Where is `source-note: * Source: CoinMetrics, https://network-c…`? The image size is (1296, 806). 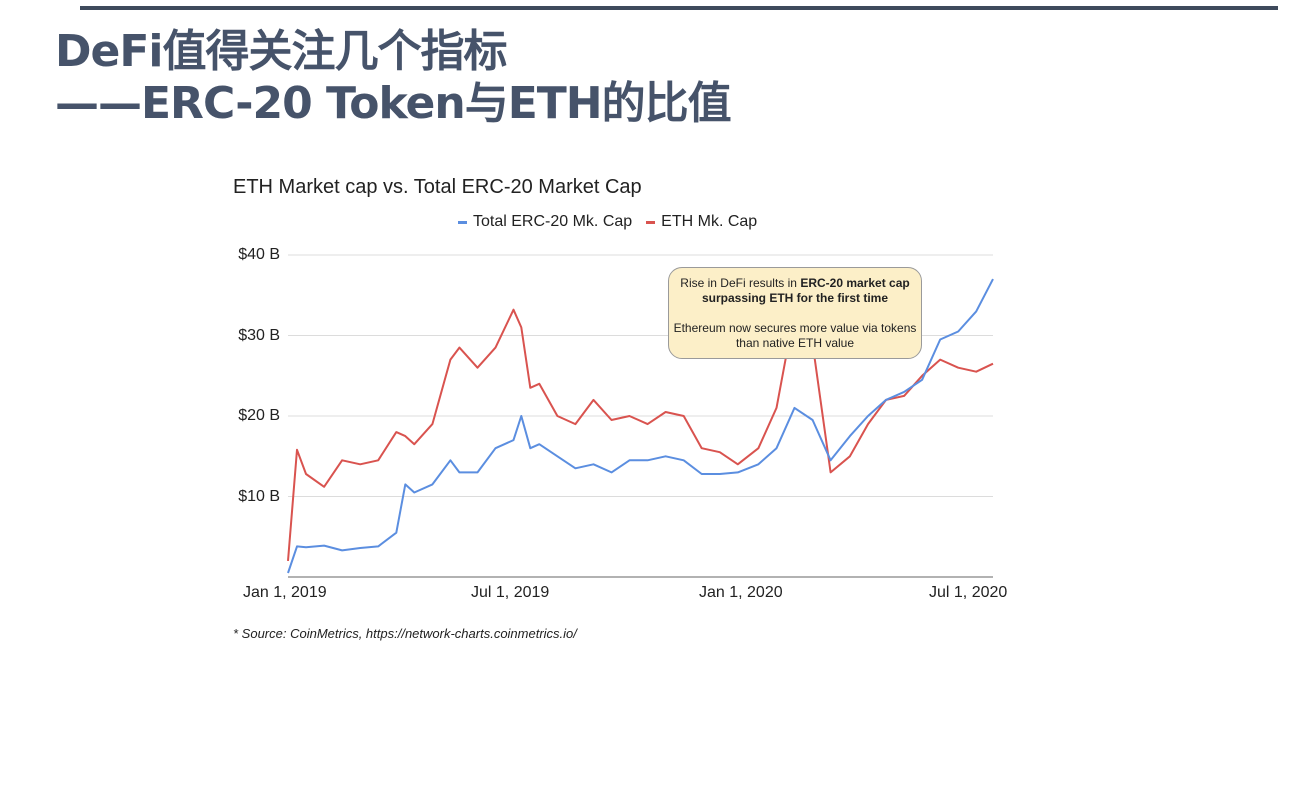
source-note: * Source: CoinMetrics, https://network-c… is located at coordinates (405, 633).